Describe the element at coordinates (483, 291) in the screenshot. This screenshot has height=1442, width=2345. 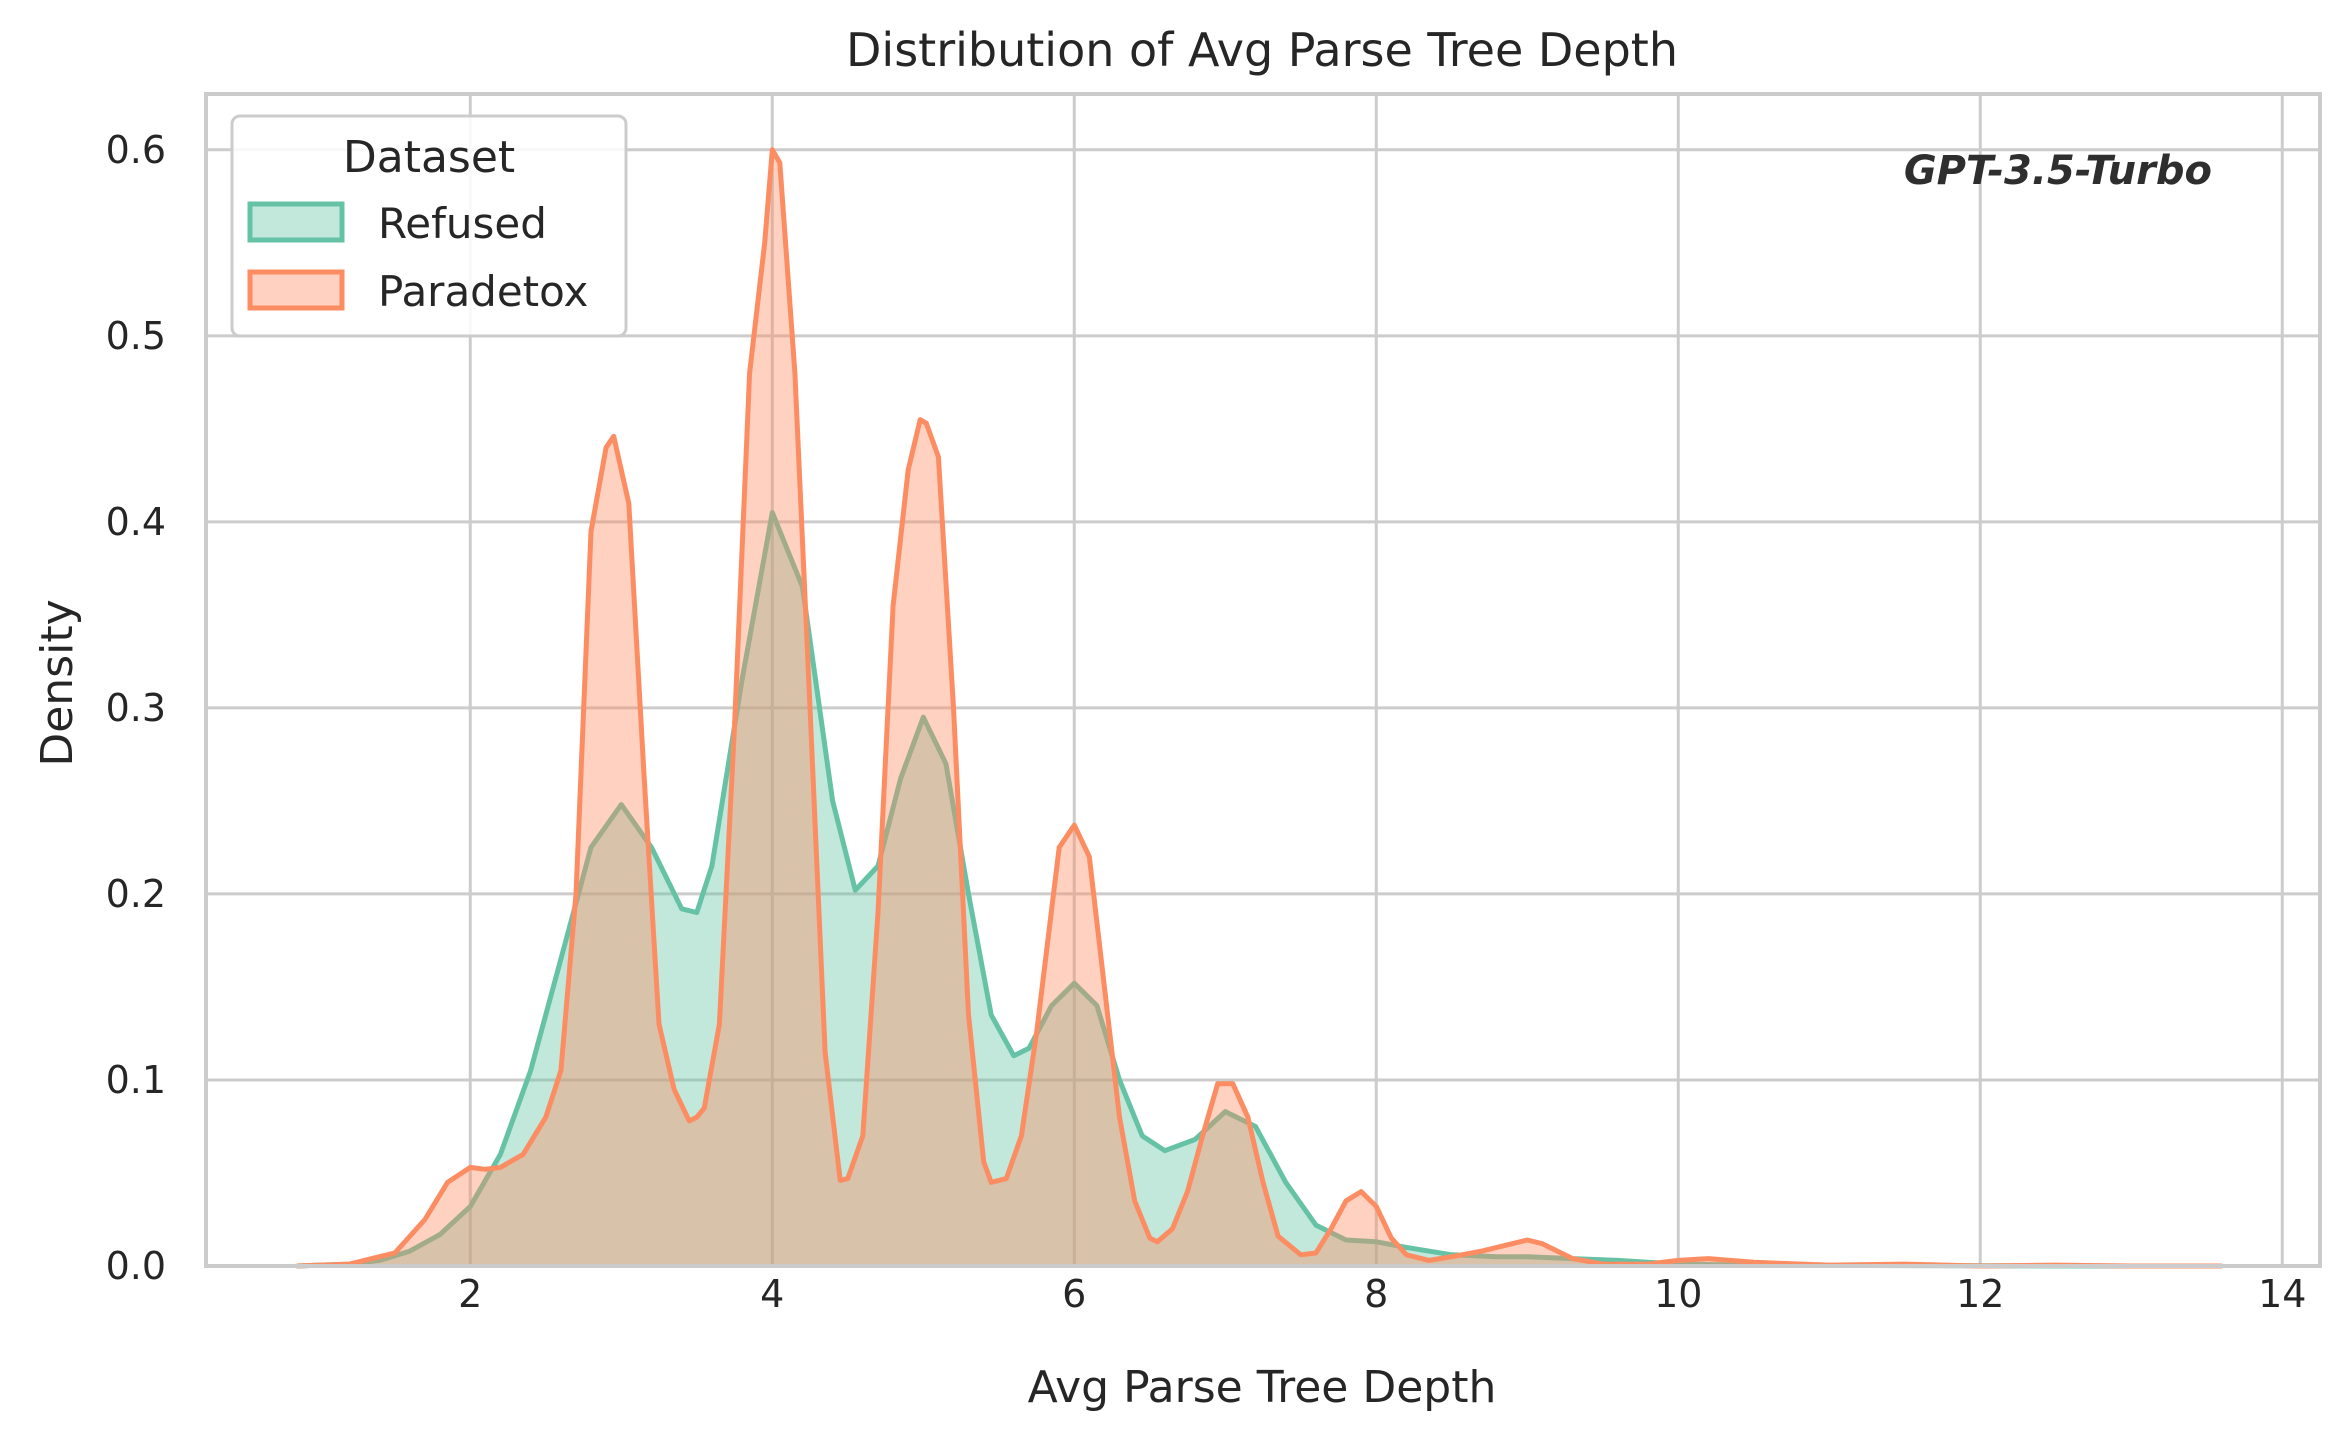
I see `paradetox-legend-label: Paradetox` at that location.